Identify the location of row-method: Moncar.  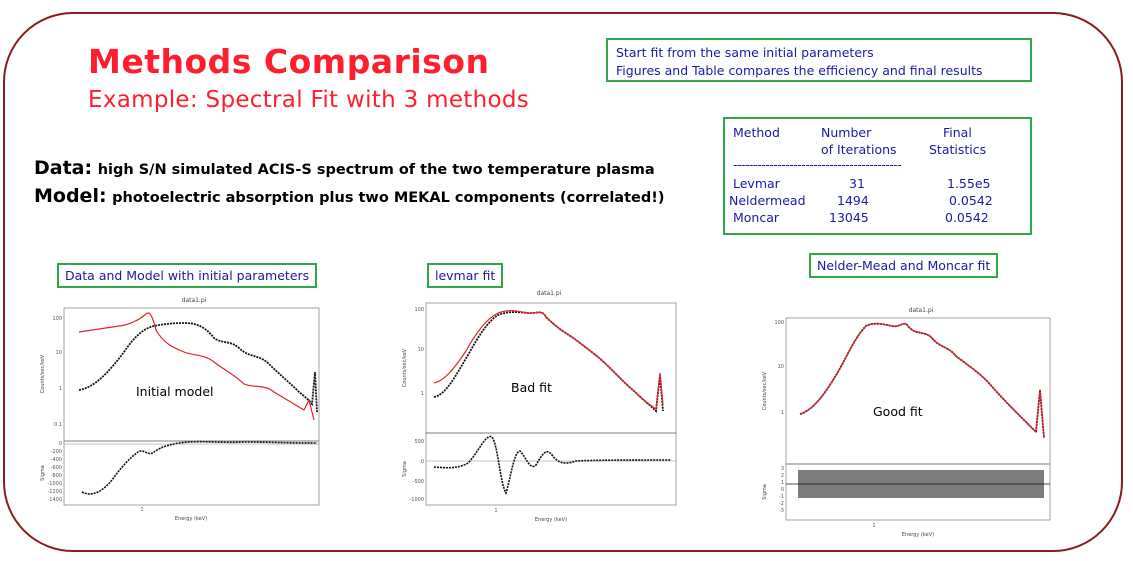
(756, 217).